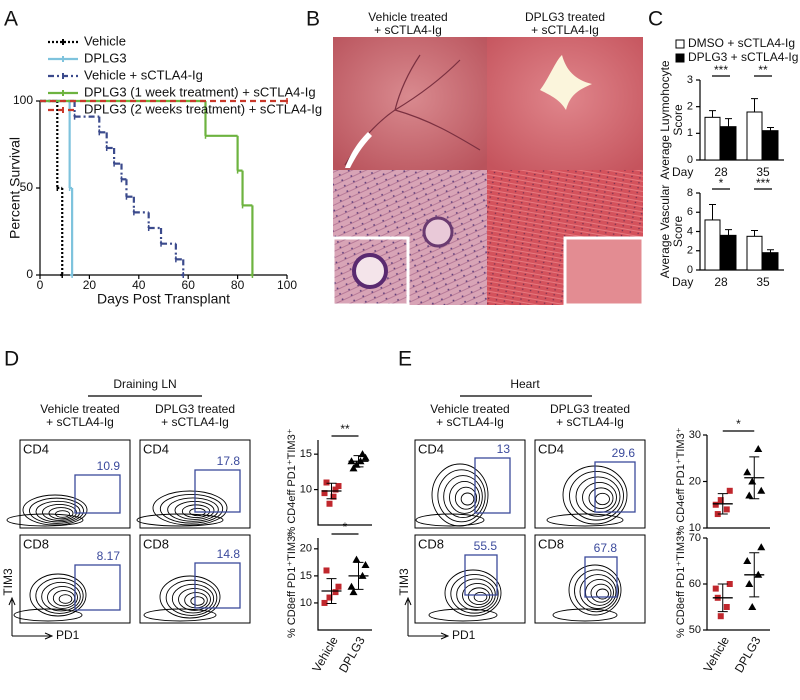  I want to click on plot-label: CD8, so click(156, 543).